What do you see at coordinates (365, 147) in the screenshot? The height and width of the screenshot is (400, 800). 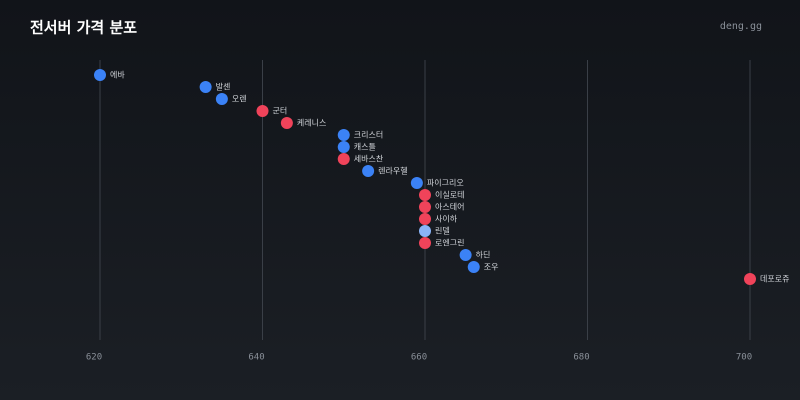 I see `dot-label: 캐스틀` at bounding box center [365, 147].